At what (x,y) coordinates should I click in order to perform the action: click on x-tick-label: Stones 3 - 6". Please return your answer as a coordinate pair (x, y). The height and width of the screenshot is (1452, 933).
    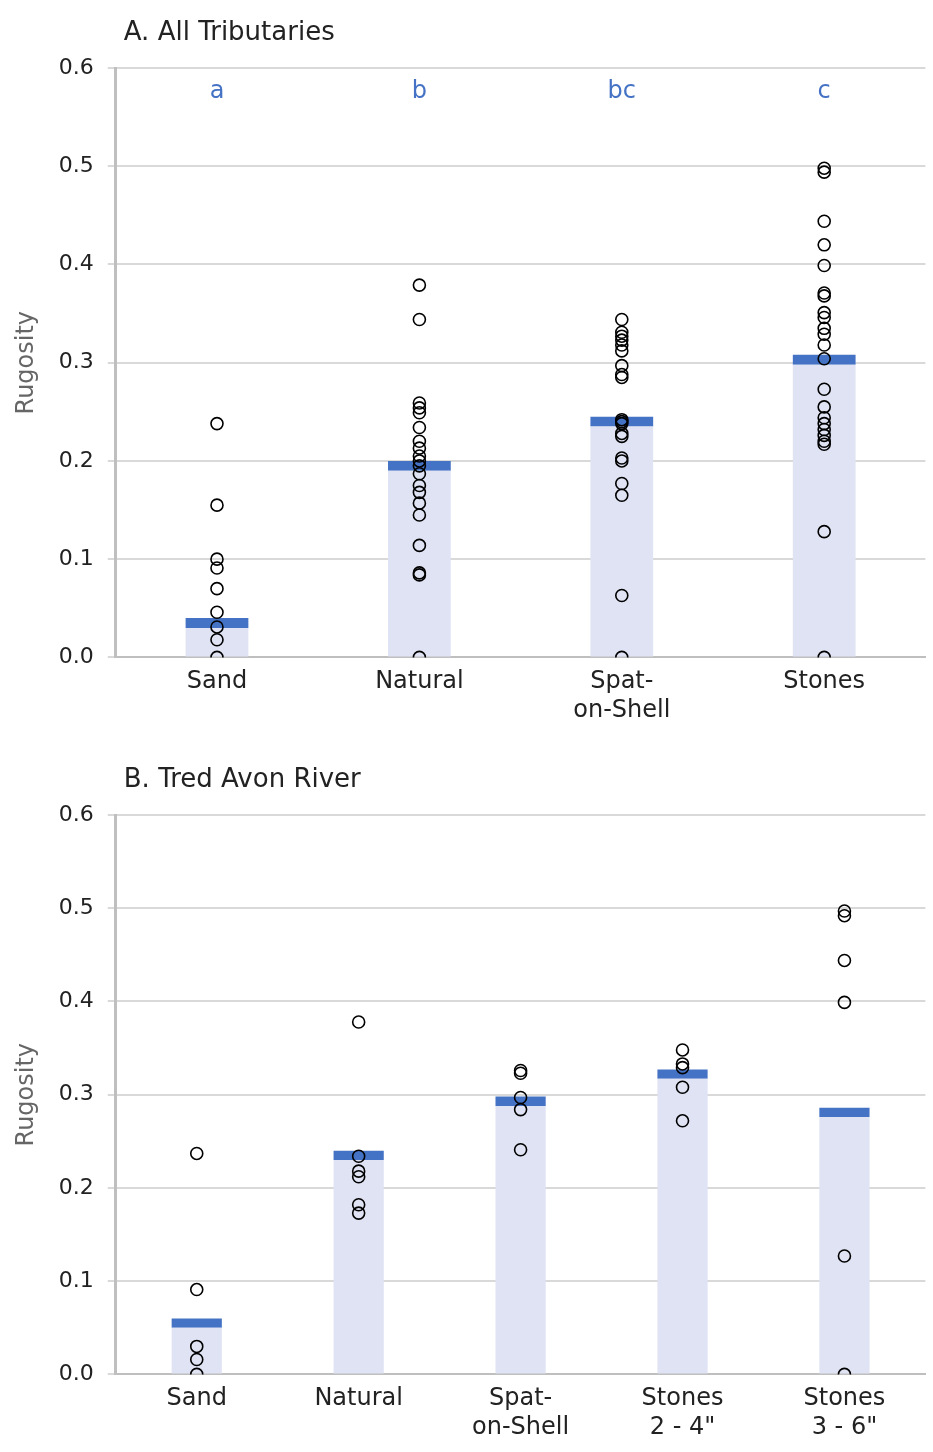
    Looking at the image, I should click on (844, 1411).